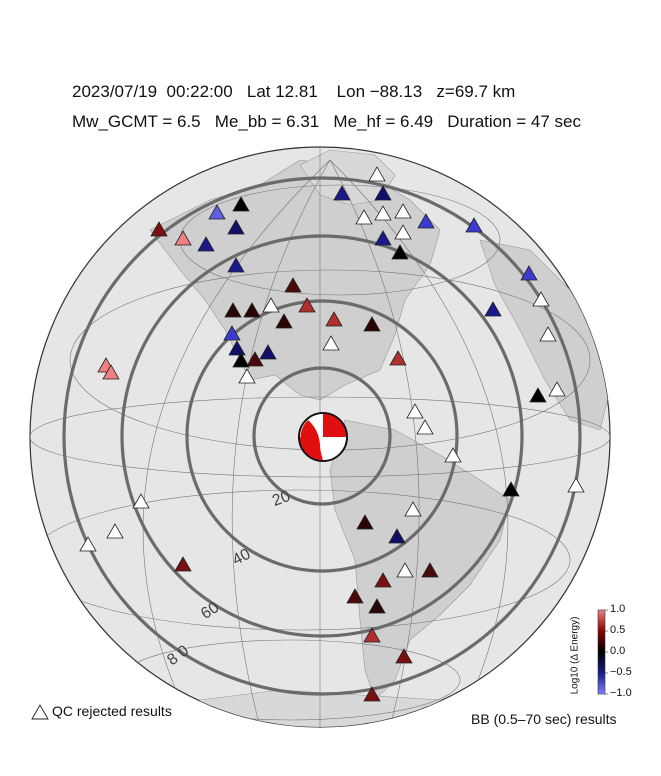 Image resolution: width=661 pixels, height=776 pixels. What do you see at coordinates (618, 651) in the screenshot?
I see `colorbar-tick: 0.0` at bounding box center [618, 651].